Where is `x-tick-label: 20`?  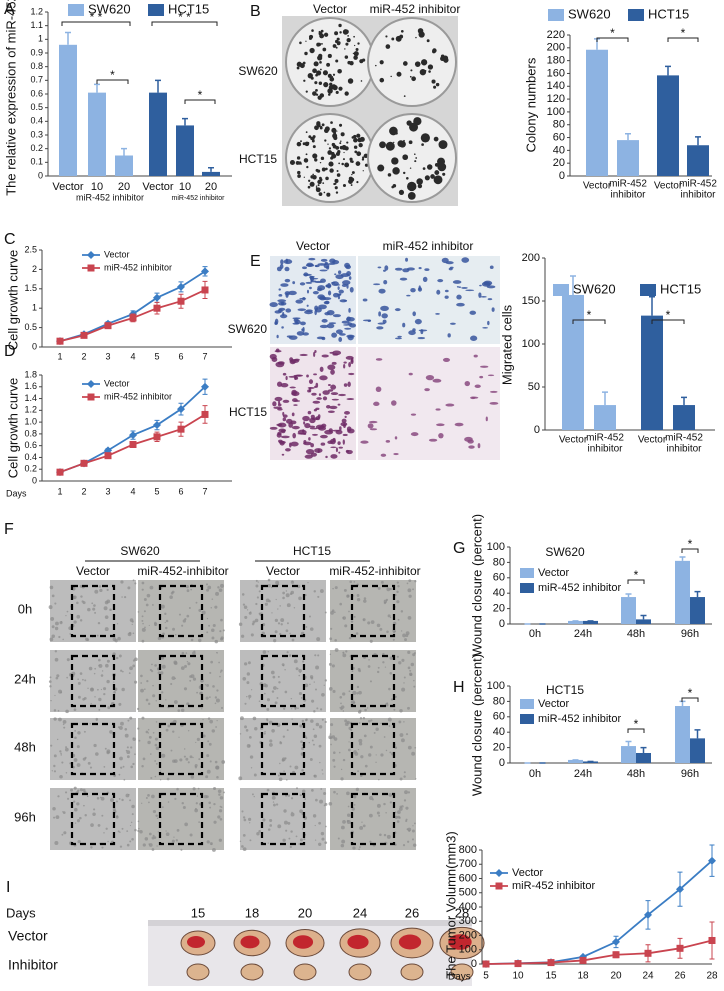 x-tick-label: 20 is located at coordinates (211, 187).